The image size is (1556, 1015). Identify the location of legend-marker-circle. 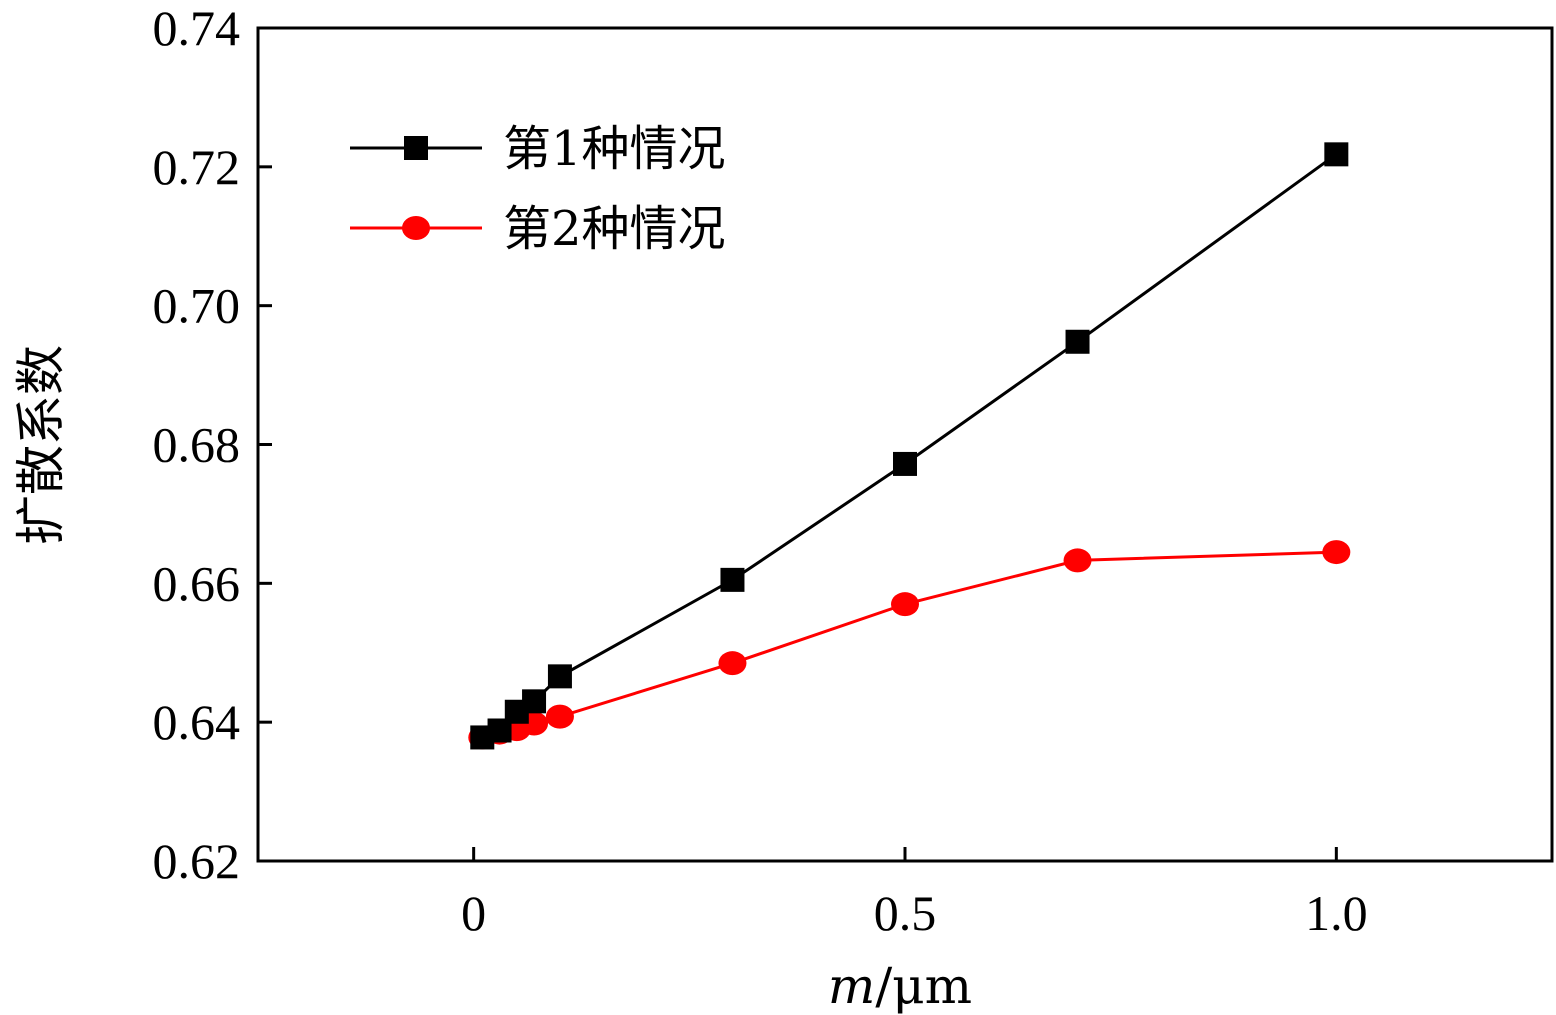
(416, 228).